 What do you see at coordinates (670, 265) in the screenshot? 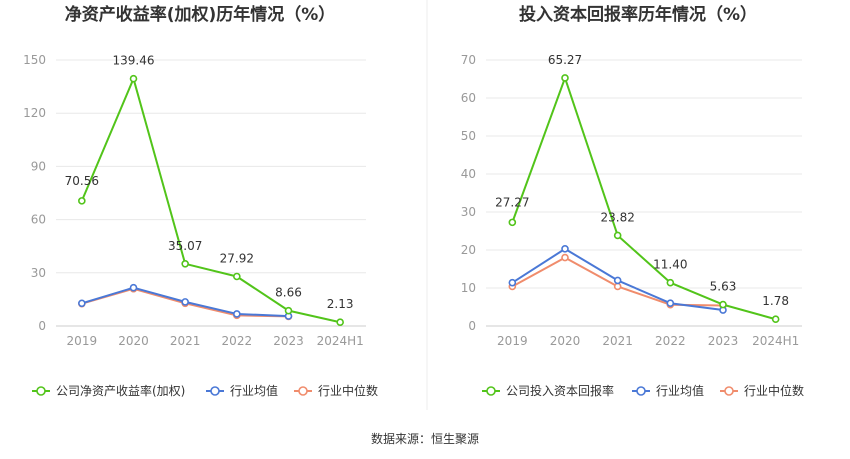
I see `data-label: 11.40` at bounding box center [670, 265].